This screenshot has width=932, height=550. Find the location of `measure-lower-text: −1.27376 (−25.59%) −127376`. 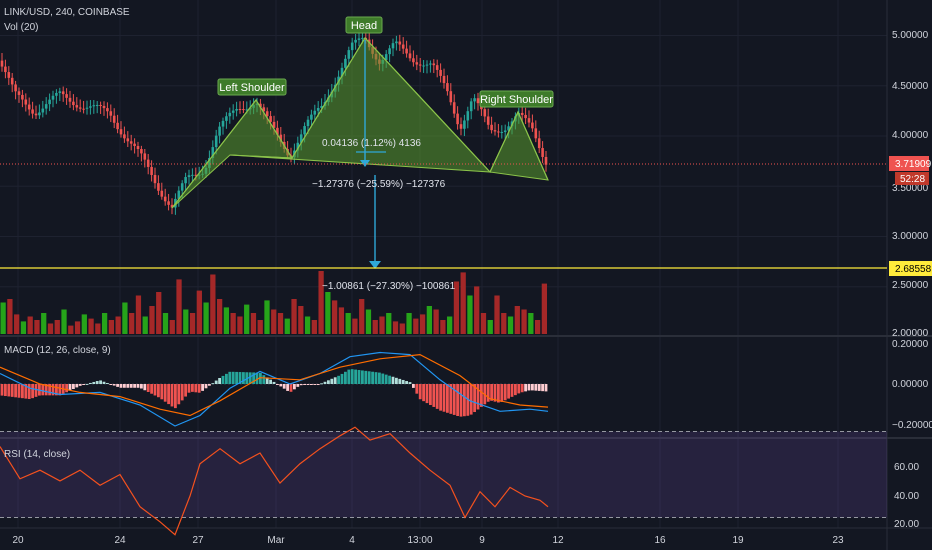

measure-lower-text: −1.27376 (−25.59%) −127376 is located at coordinates (379, 184).